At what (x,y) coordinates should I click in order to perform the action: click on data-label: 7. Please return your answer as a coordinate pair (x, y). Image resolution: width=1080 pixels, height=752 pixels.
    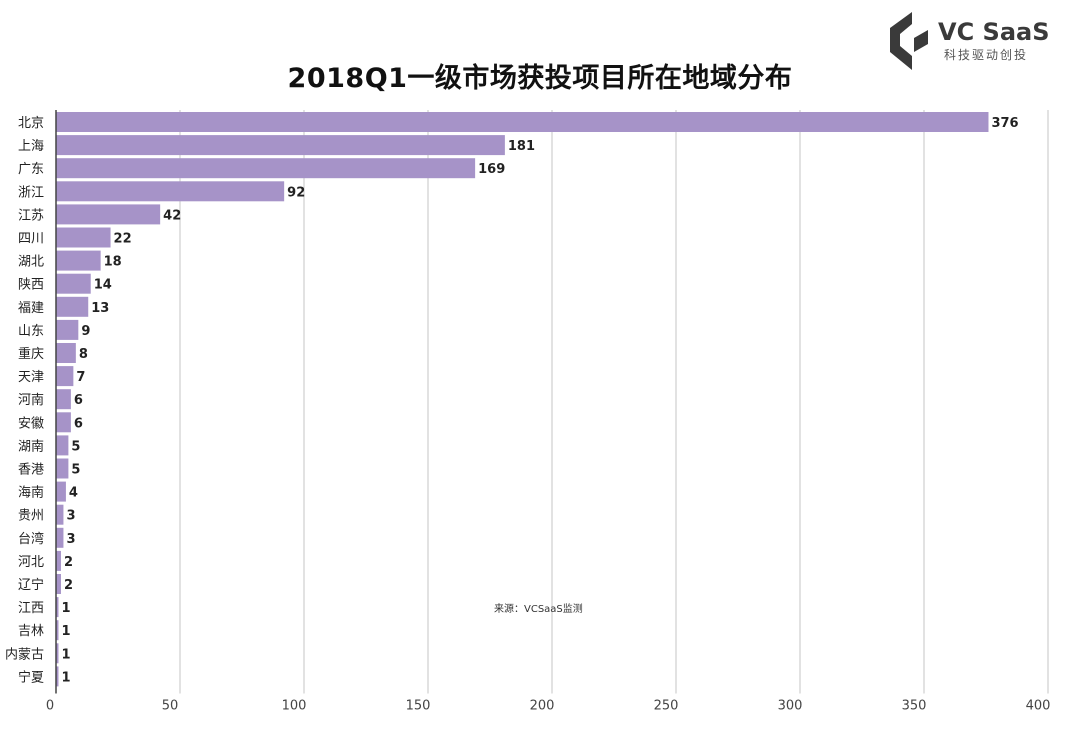
    Looking at the image, I should click on (80, 377).